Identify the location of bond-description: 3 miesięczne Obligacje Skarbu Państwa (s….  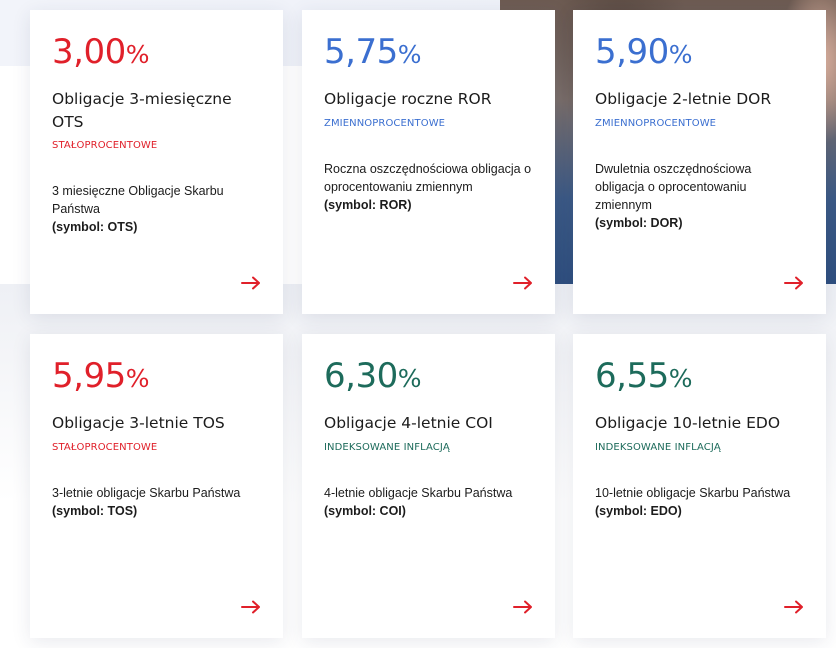
(159, 209).